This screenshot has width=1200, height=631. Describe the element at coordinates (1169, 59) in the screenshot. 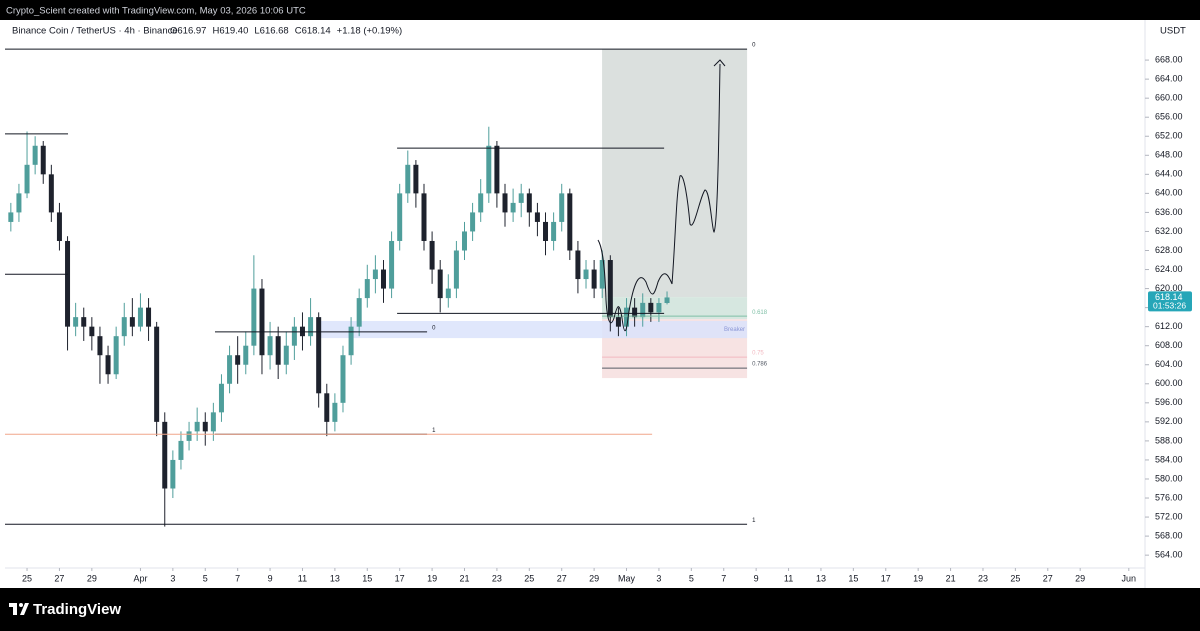

I see `y-tick-label: 668.00` at that location.